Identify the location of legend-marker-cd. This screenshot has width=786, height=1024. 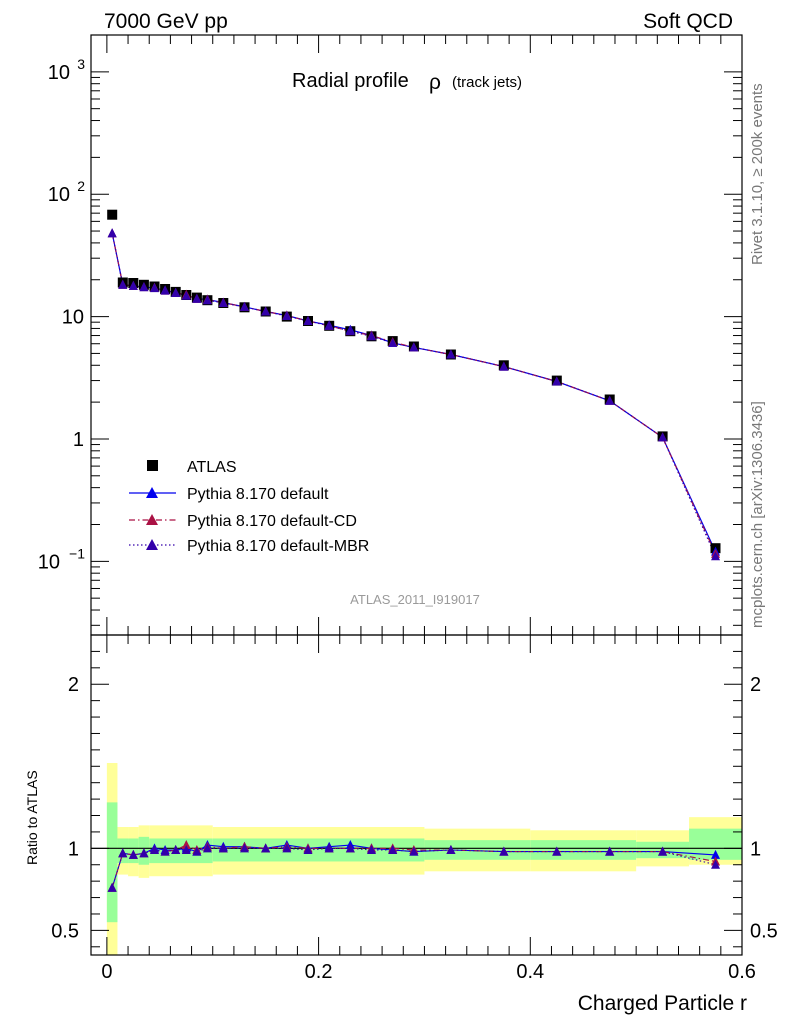
(152, 519).